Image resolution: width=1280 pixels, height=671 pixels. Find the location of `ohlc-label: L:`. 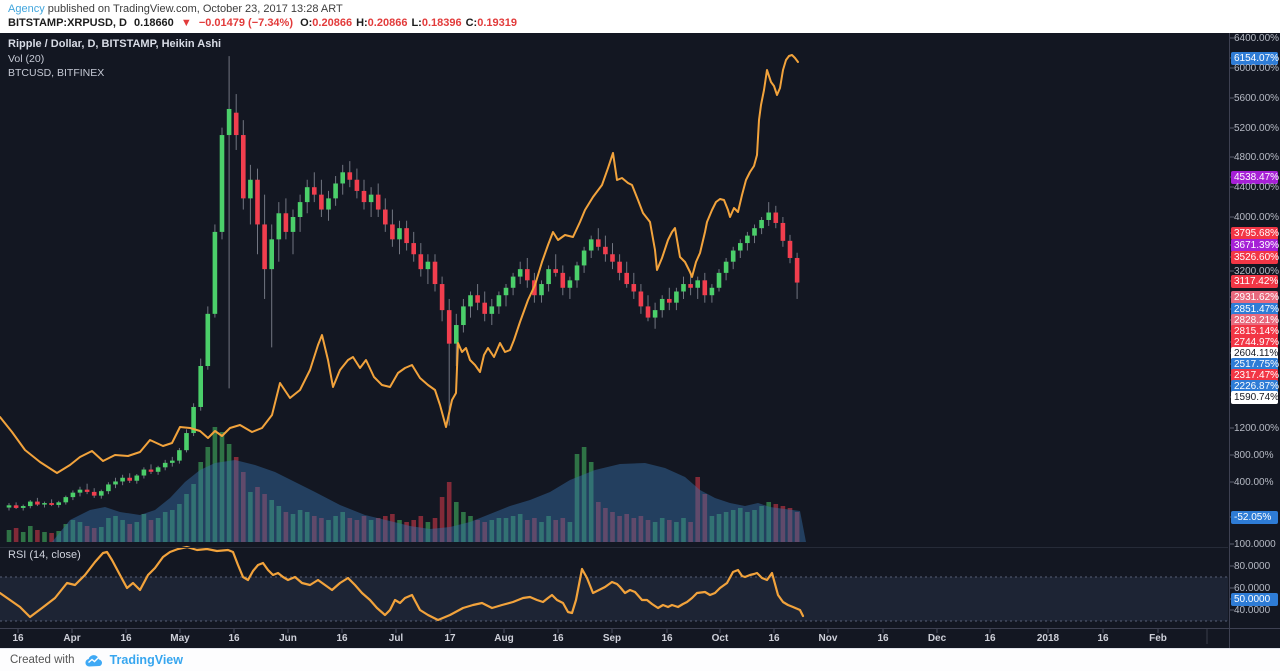

ohlc-label: L: is located at coordinates (416, 23).